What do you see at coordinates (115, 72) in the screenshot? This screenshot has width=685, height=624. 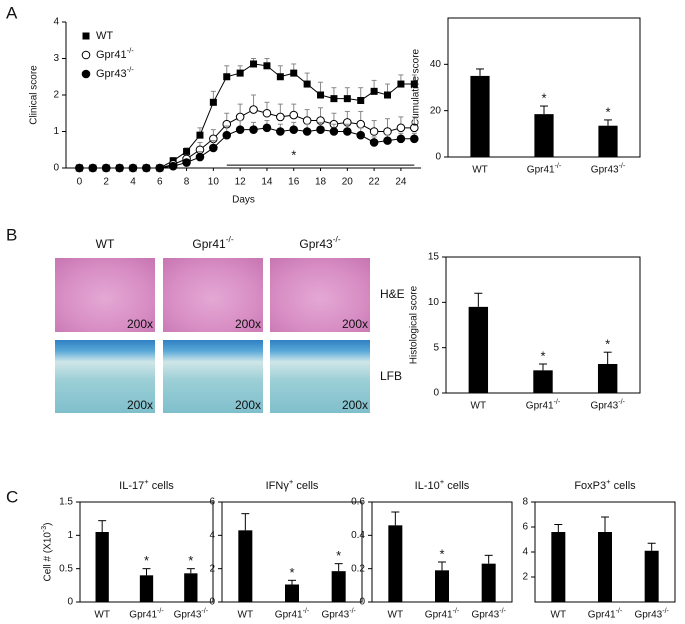 I see `legend-label: Gpr43-/-` at bounding box center [115, 72].